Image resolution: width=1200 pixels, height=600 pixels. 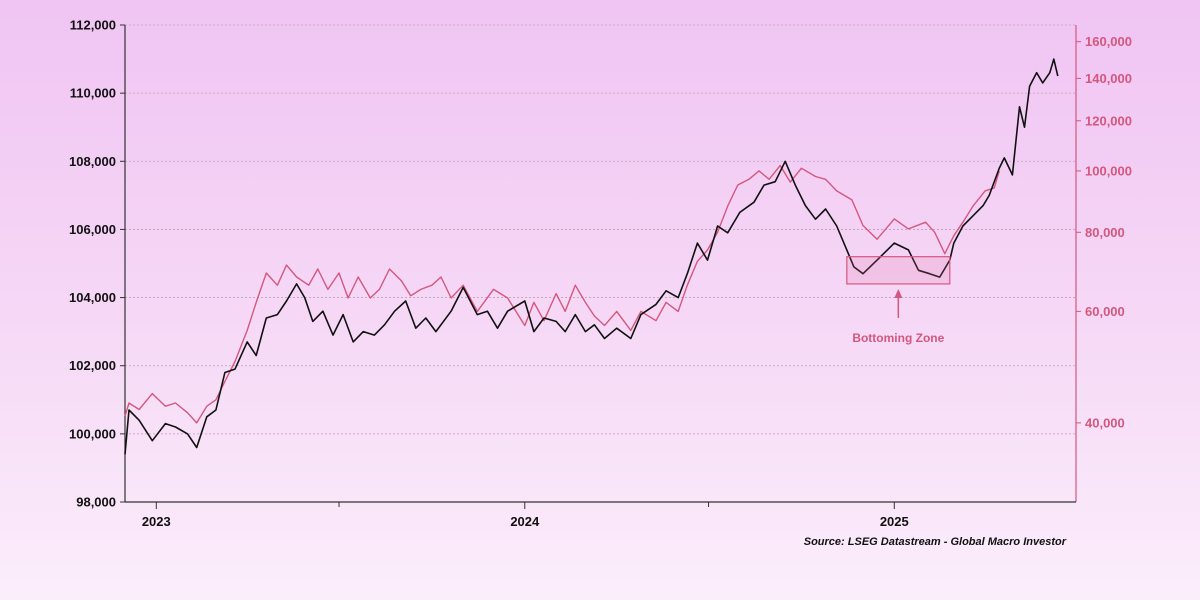 I want to click on left-tick-label: 100,000, so click(x=92, y=433).